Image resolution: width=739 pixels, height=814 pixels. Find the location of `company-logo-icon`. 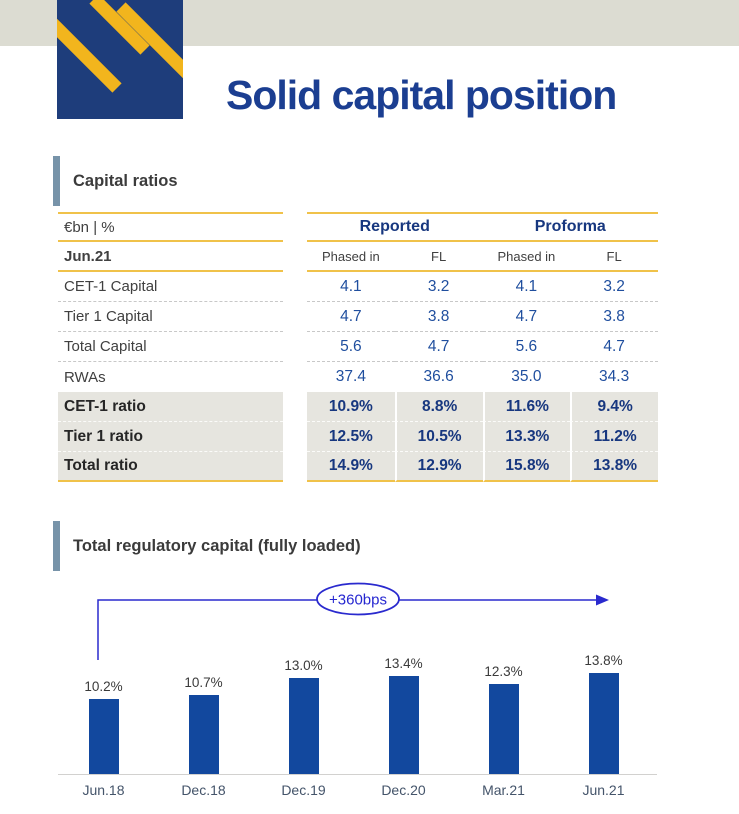

company-logo-icon is located at coordinates (120, 59).